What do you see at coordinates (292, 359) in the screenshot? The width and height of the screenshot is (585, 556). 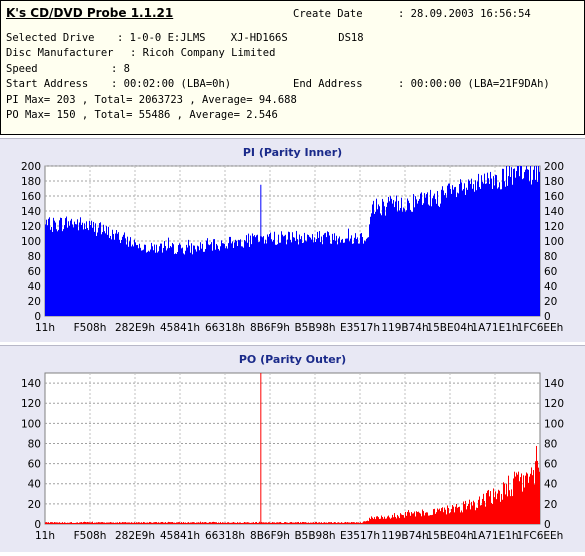 I see `chart-title: PO (Parity Outer)` at bounding box center [292, 359].